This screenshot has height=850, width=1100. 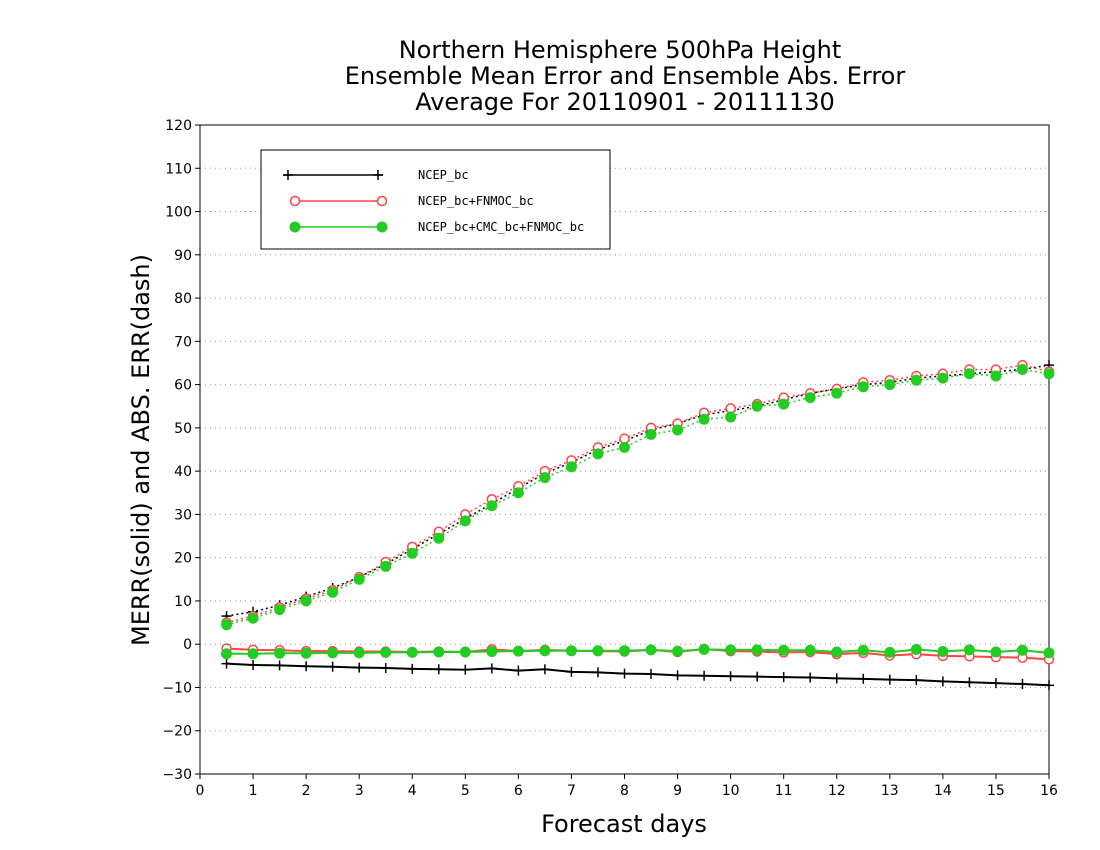 I want to click on y-axis-label: MERR(solid) and ABS. ERR(dash), so click(x=141, y=450).